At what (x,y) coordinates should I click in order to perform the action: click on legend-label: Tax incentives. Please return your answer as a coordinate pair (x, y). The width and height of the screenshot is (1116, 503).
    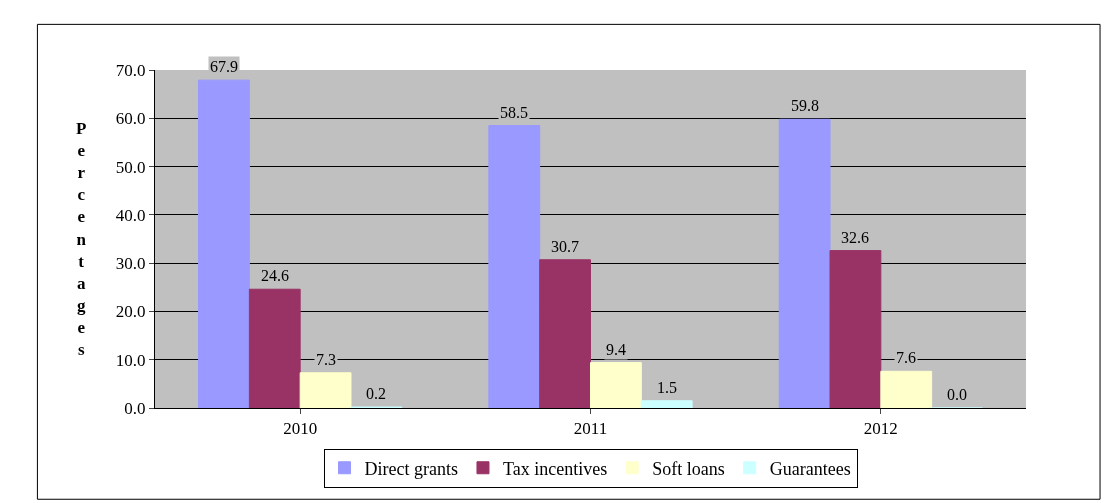
    Looking at the image, I should click on (555, 468).